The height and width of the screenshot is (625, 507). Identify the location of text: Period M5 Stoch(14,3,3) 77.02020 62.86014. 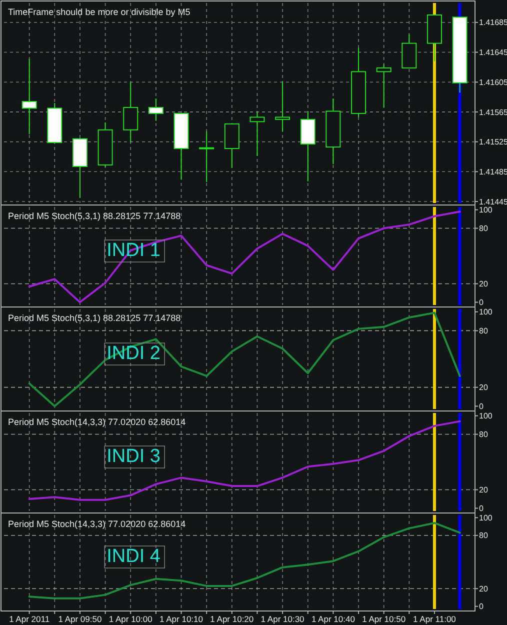
(97, 524).